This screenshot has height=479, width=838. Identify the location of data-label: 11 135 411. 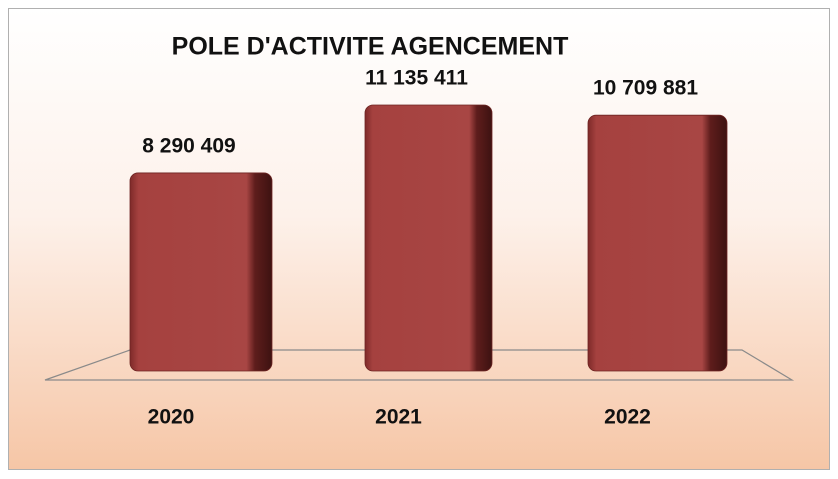
(416, 78).